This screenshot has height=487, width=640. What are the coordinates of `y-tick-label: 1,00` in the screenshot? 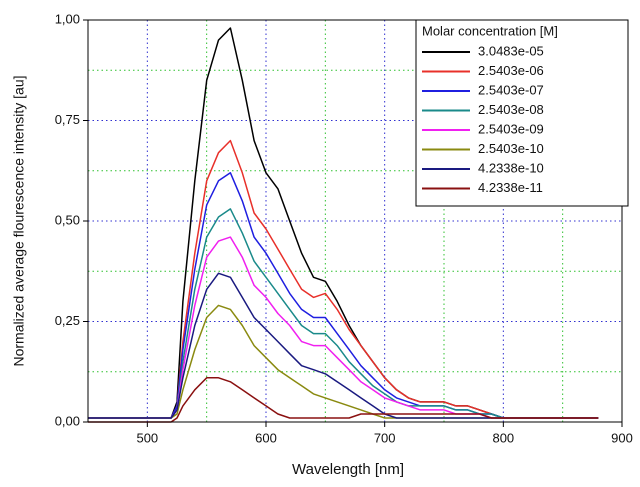 It's located at (67, 18).